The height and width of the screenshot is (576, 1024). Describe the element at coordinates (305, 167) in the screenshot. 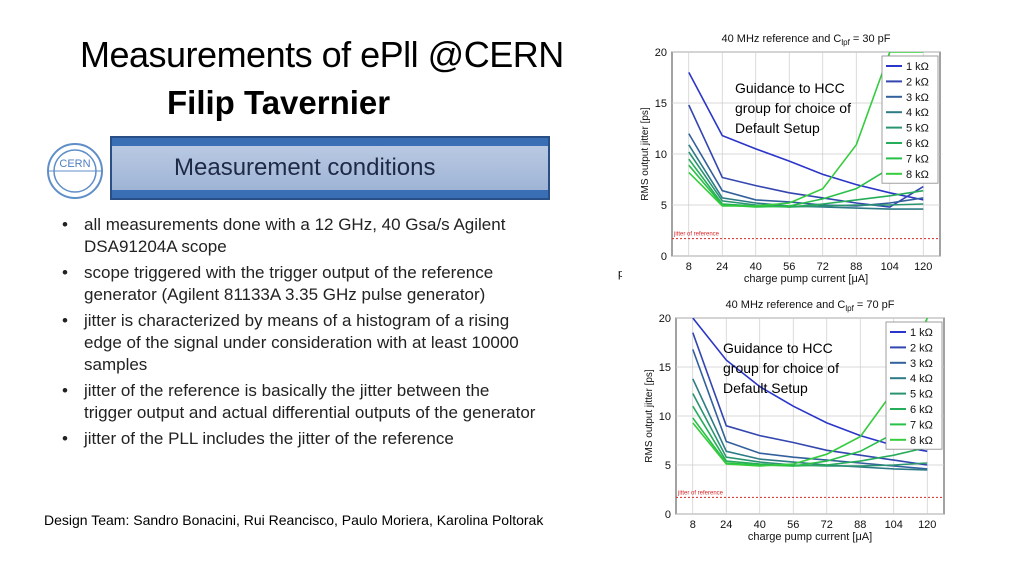

I see `conditions-title: Measurement conditions` at that location.